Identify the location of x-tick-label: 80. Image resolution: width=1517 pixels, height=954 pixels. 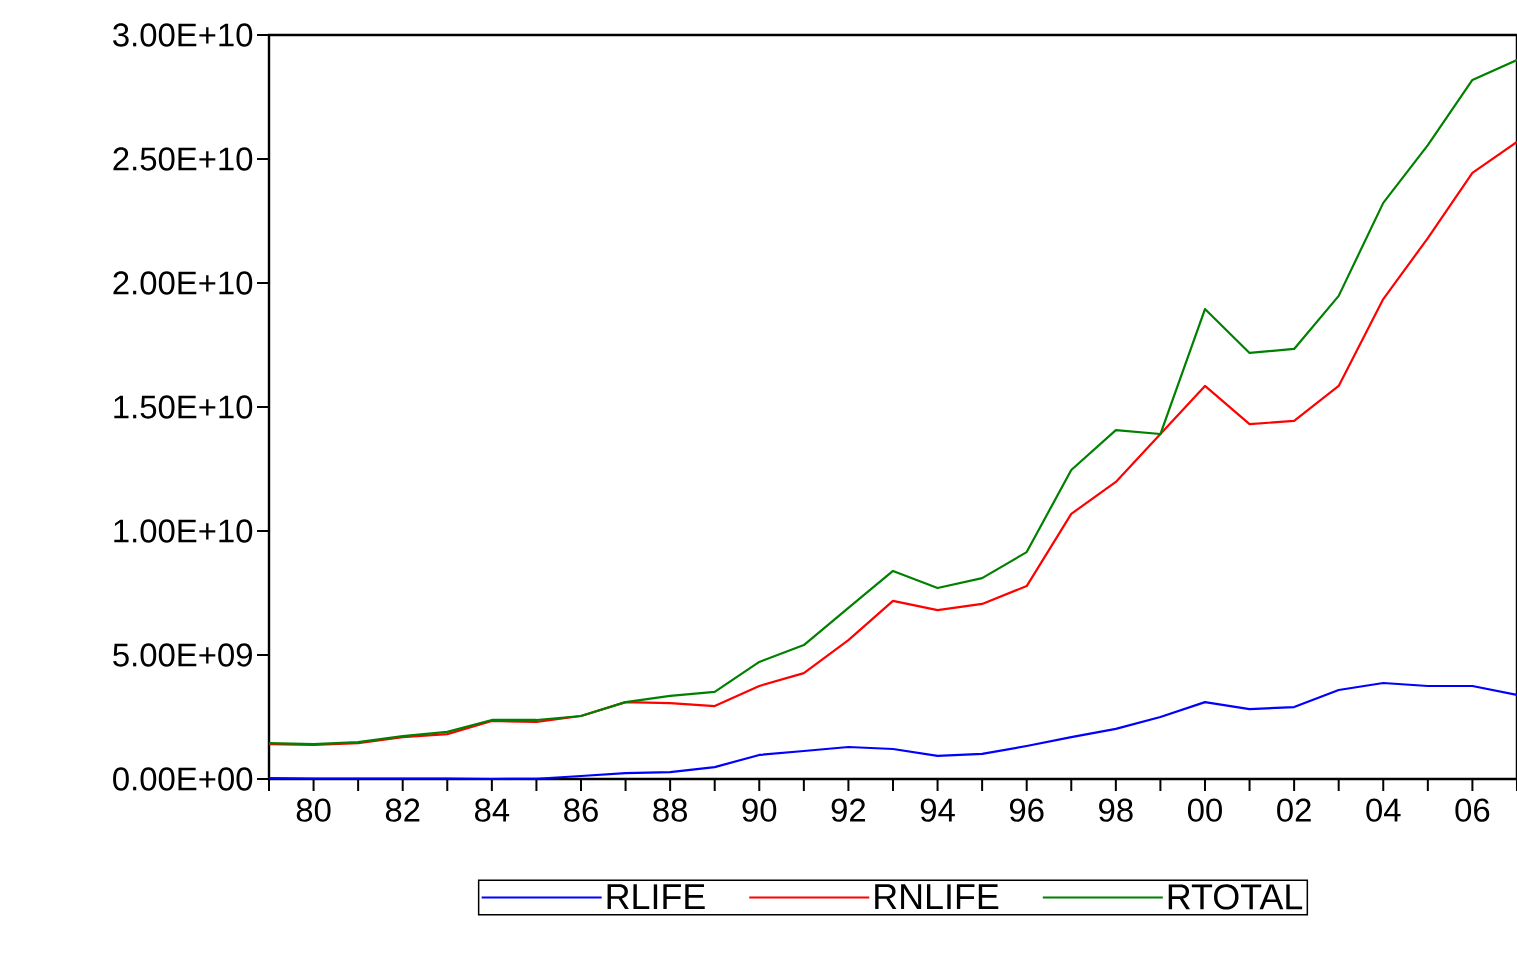
(313, 810).